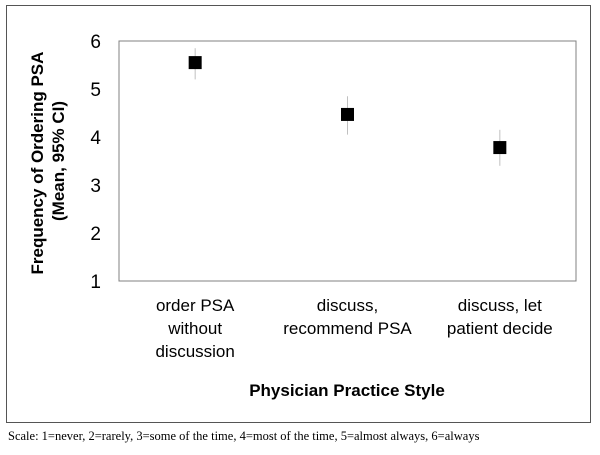 Image resolution: width=600 pixels, height=455 pixels. I want to click on y-tick-label: 5, so click(95, 90).